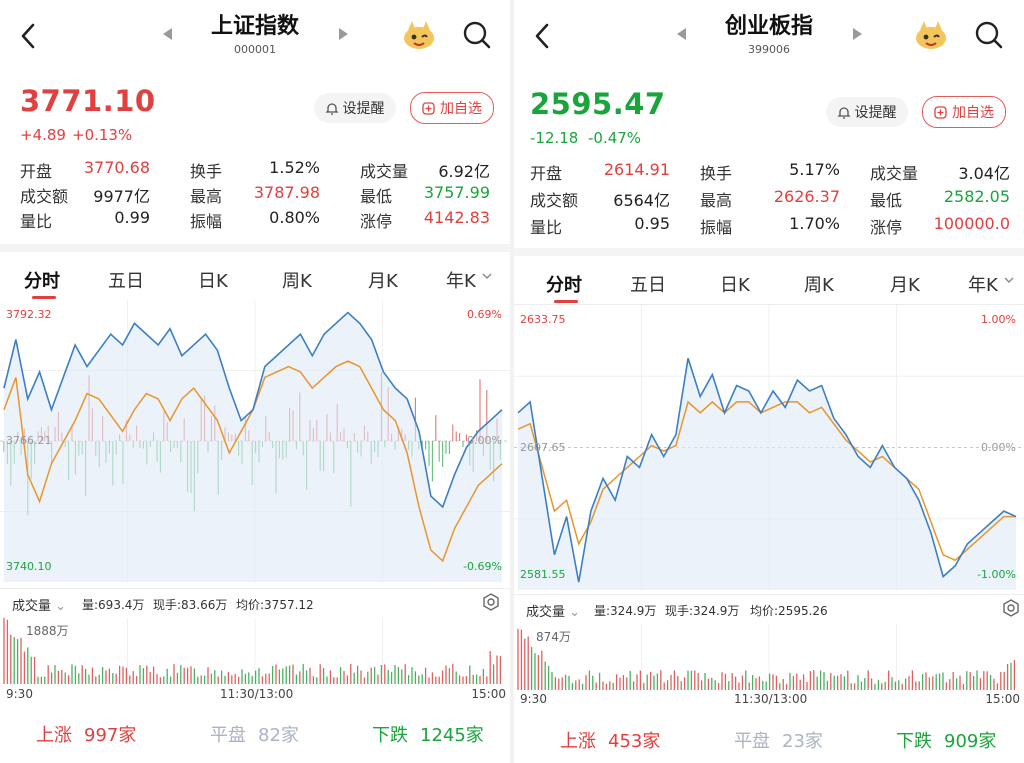 Image resolution: width=1024 pixels, height=763 pixels. Describe the element at coordinates (116, 167) in the screenshot. I see `stat-value: 3770.68` at that location.